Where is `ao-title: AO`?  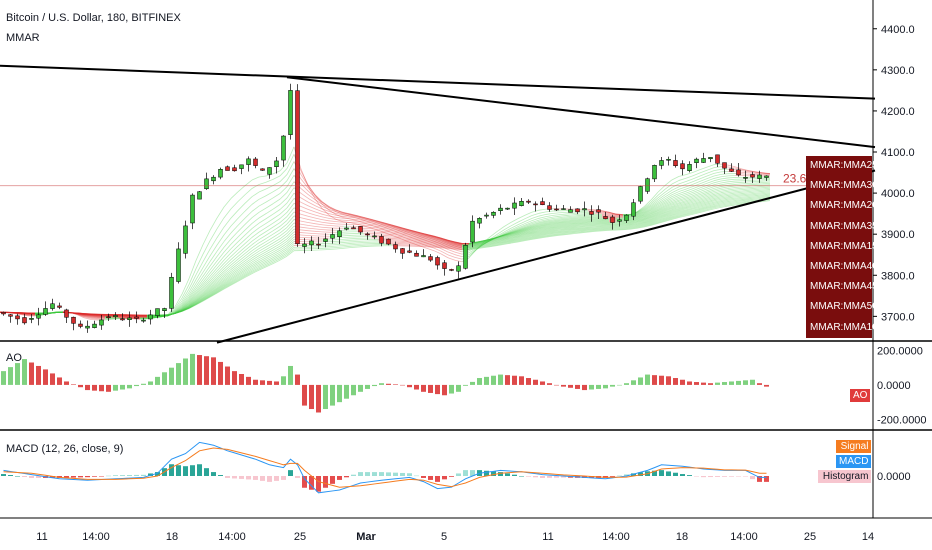 ao-title: AO is located at coordinates (14, 358).